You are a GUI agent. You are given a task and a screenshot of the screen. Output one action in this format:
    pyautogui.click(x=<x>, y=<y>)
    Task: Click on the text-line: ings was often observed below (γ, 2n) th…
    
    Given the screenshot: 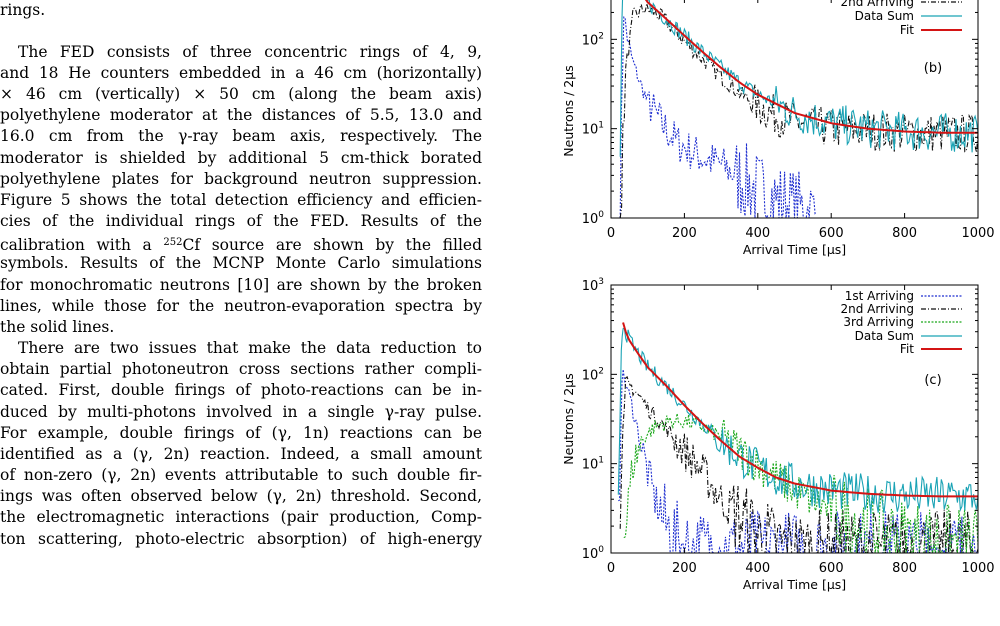 What is the action you would take?
    pyautogui.click(x=241, y=496)
    